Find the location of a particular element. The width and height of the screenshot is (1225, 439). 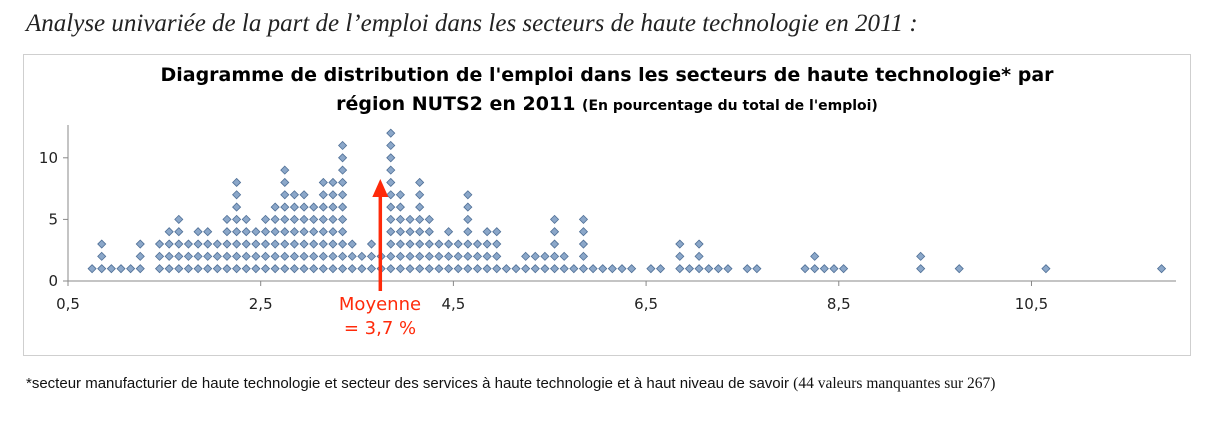

mean-label-line2: = 3,7 % is located at coordinates (380, 328).